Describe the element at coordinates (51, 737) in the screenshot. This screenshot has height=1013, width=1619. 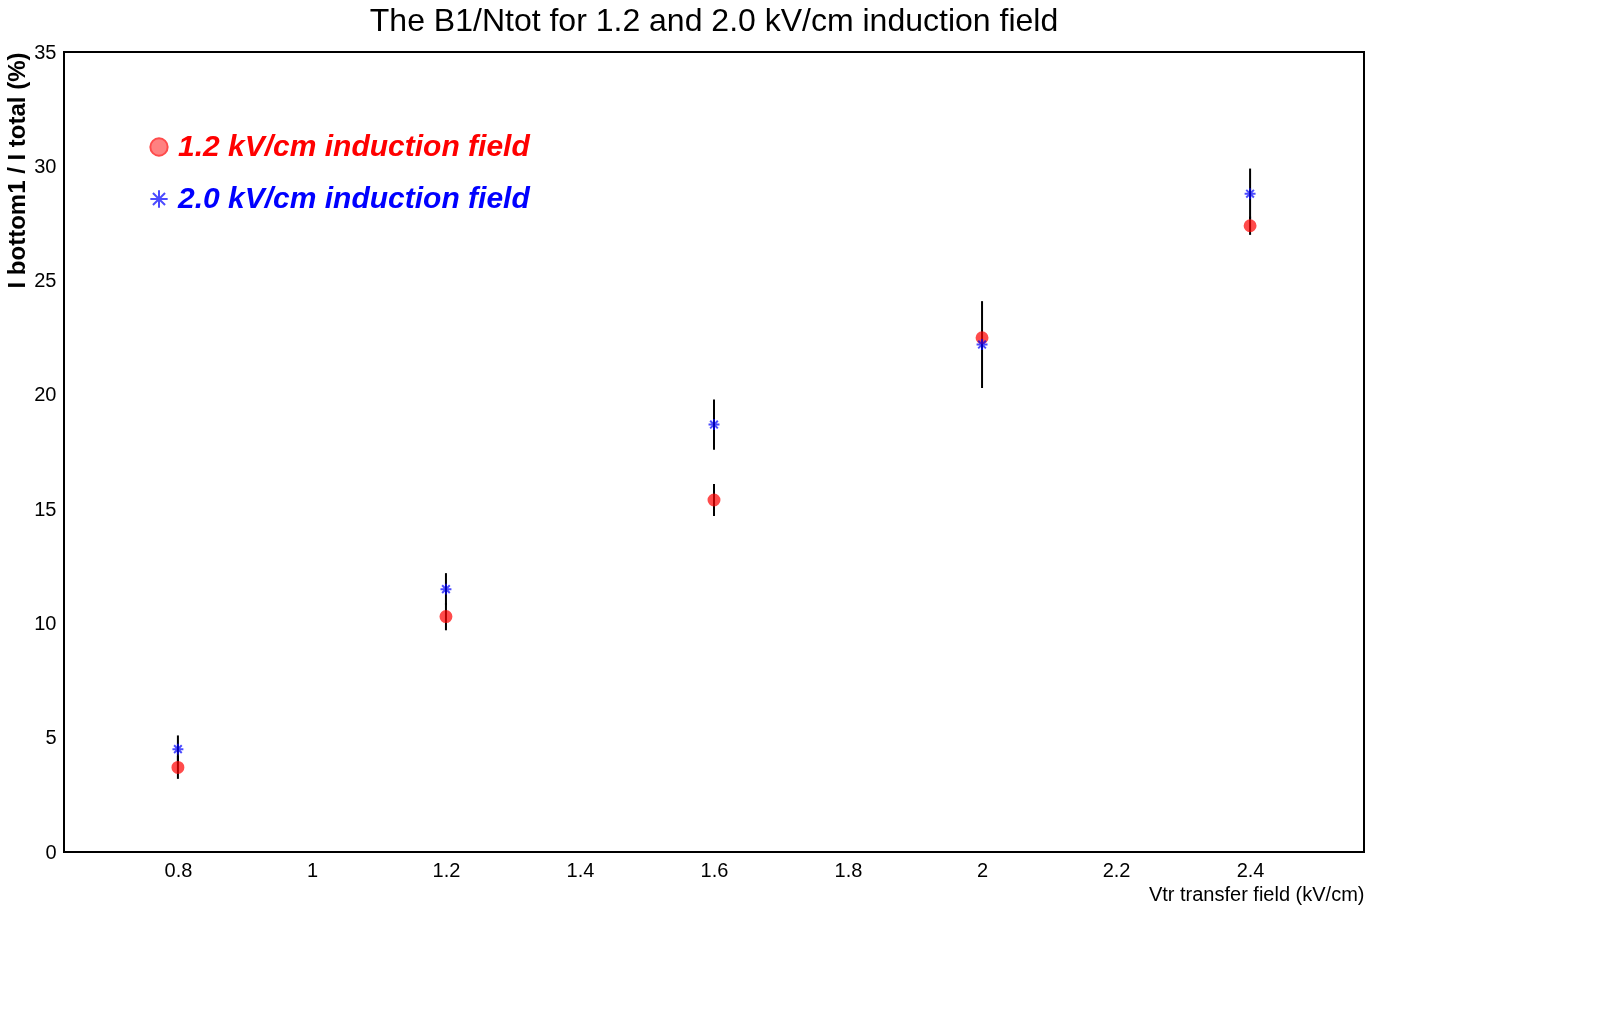
I see `y-tick-label: 5` at that location.